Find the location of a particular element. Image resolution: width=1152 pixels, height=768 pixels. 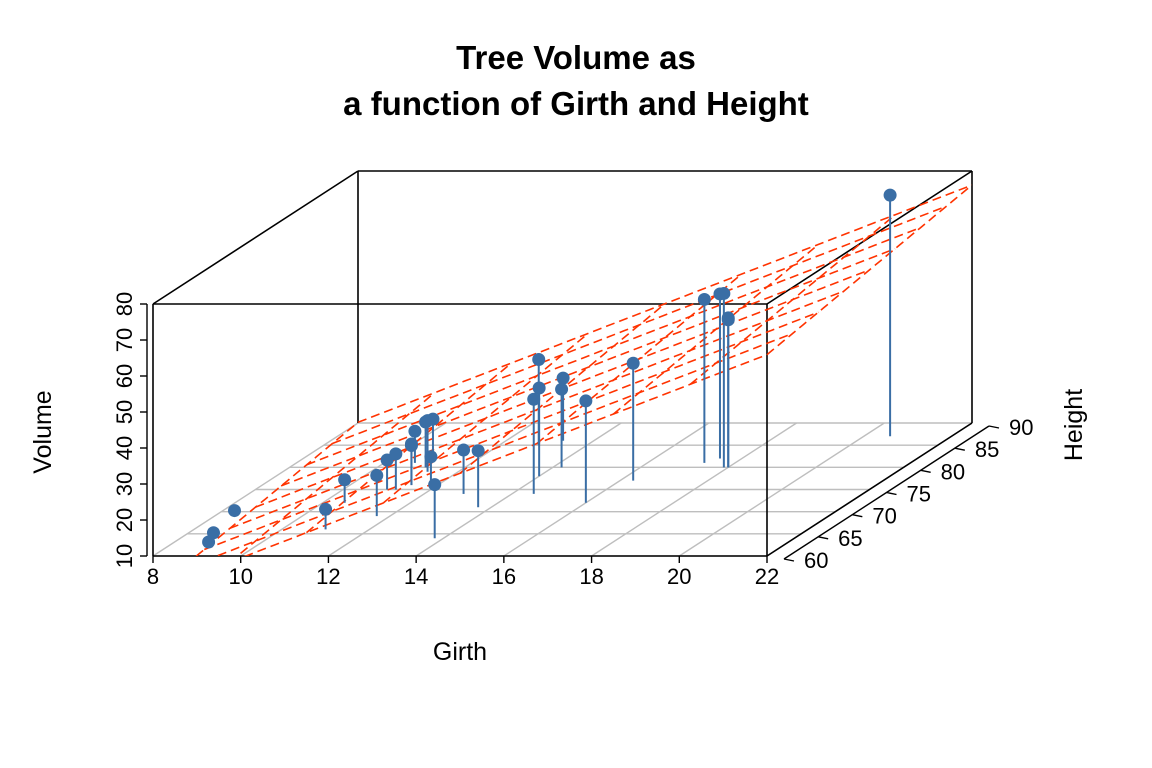

chart-title-line-2: a function of Girth and Height is located at coordinates (576, 103).